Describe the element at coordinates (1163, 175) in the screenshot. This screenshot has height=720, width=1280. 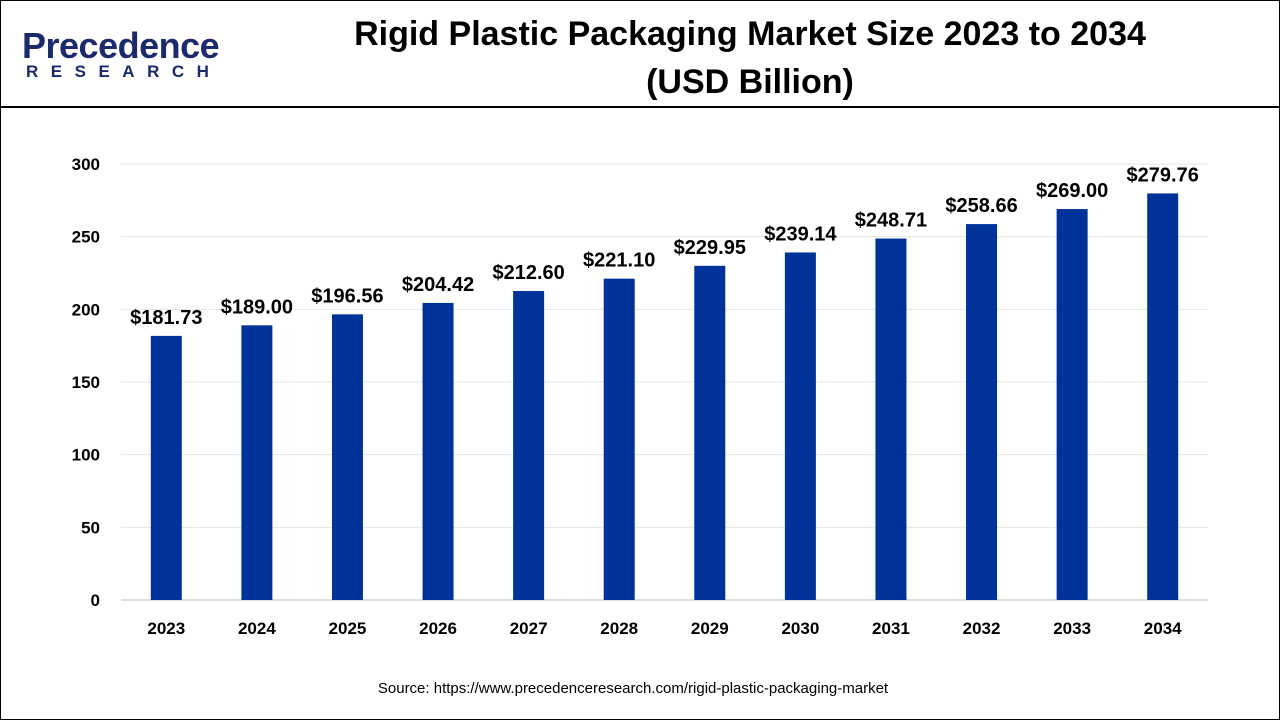
I see `data-label: $279.76` at that location.